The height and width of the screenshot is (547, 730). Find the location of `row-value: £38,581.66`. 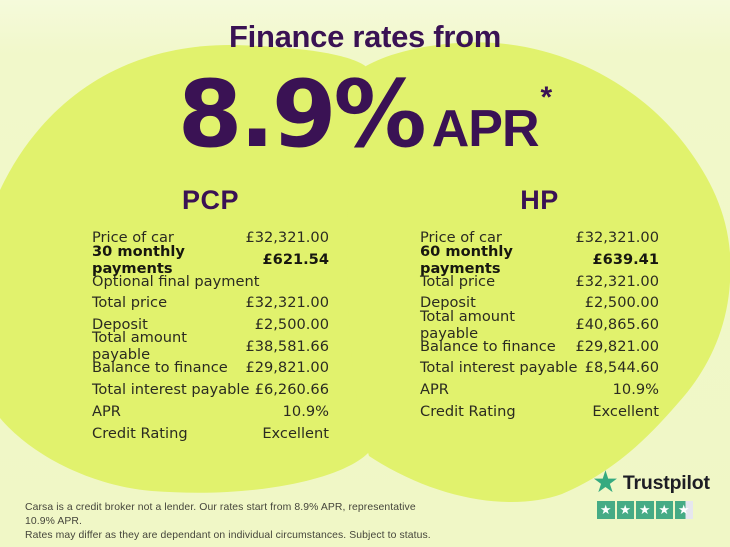

row-value: £38,581.66 is located at coordinates (287, 346).